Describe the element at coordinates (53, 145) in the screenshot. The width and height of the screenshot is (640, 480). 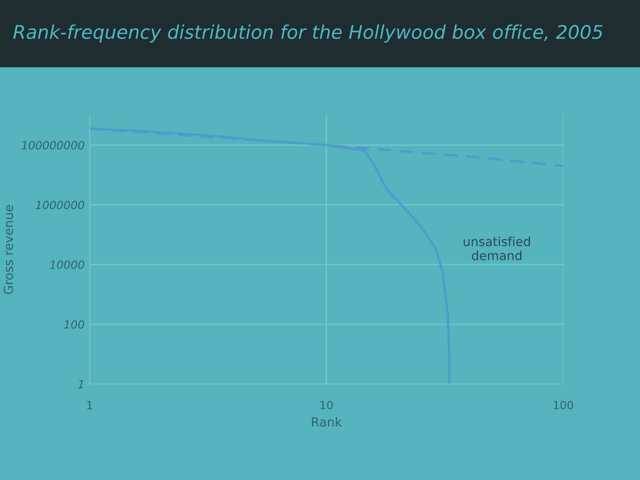
I see `y-tick-label: 100000000` at that location.